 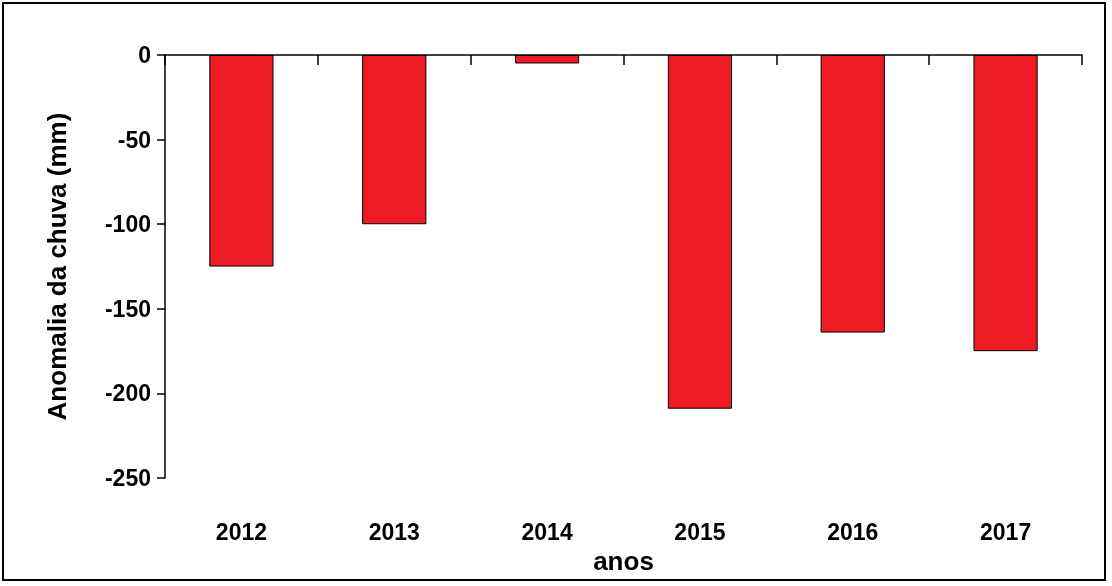 I want to click on x-tick-label: 2013, so click(x=394, y=531).